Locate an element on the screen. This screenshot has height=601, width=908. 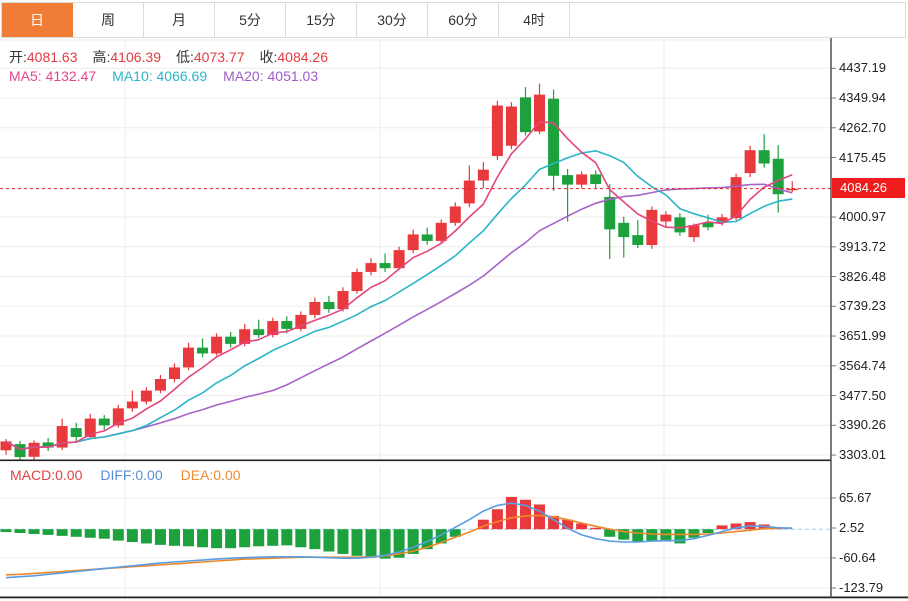
tab-60min: 60分 is located at coordinates (463, 20).